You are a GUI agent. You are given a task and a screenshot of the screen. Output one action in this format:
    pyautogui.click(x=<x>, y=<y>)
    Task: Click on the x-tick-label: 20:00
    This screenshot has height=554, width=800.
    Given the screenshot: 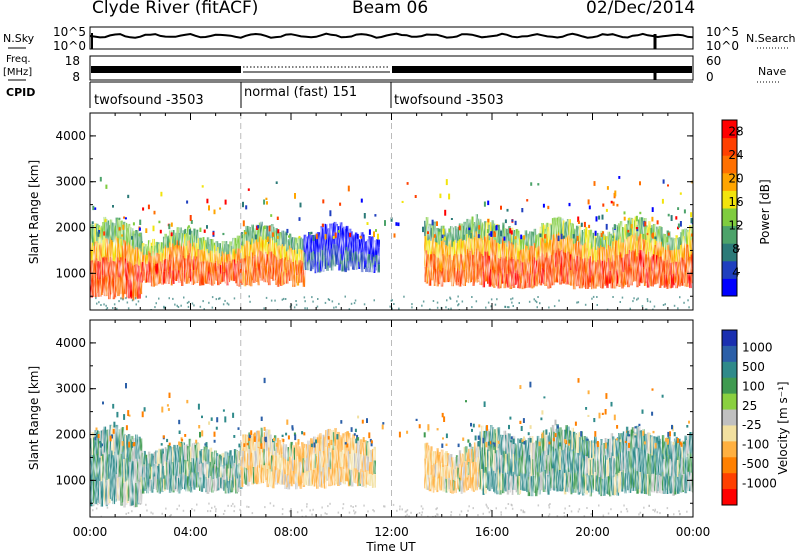 What is the action you would take?
    pyautogui.click(x=592, y=532)
    